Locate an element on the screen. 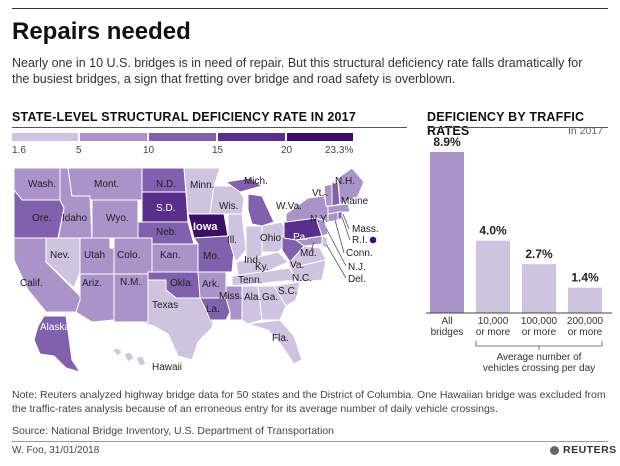 This screenshot has height=466, width=620. label-maine: Maine is located at coordinates (355, 201).